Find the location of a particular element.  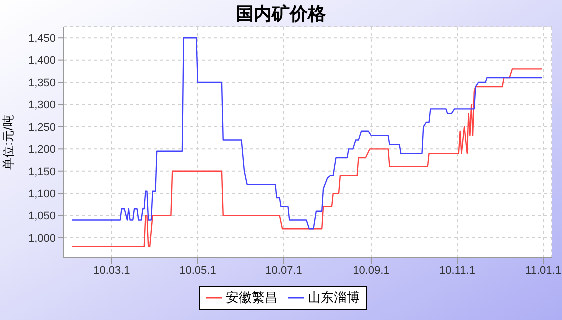

x-tick-label: 10.07.1 is located at coordinates (284, 270).